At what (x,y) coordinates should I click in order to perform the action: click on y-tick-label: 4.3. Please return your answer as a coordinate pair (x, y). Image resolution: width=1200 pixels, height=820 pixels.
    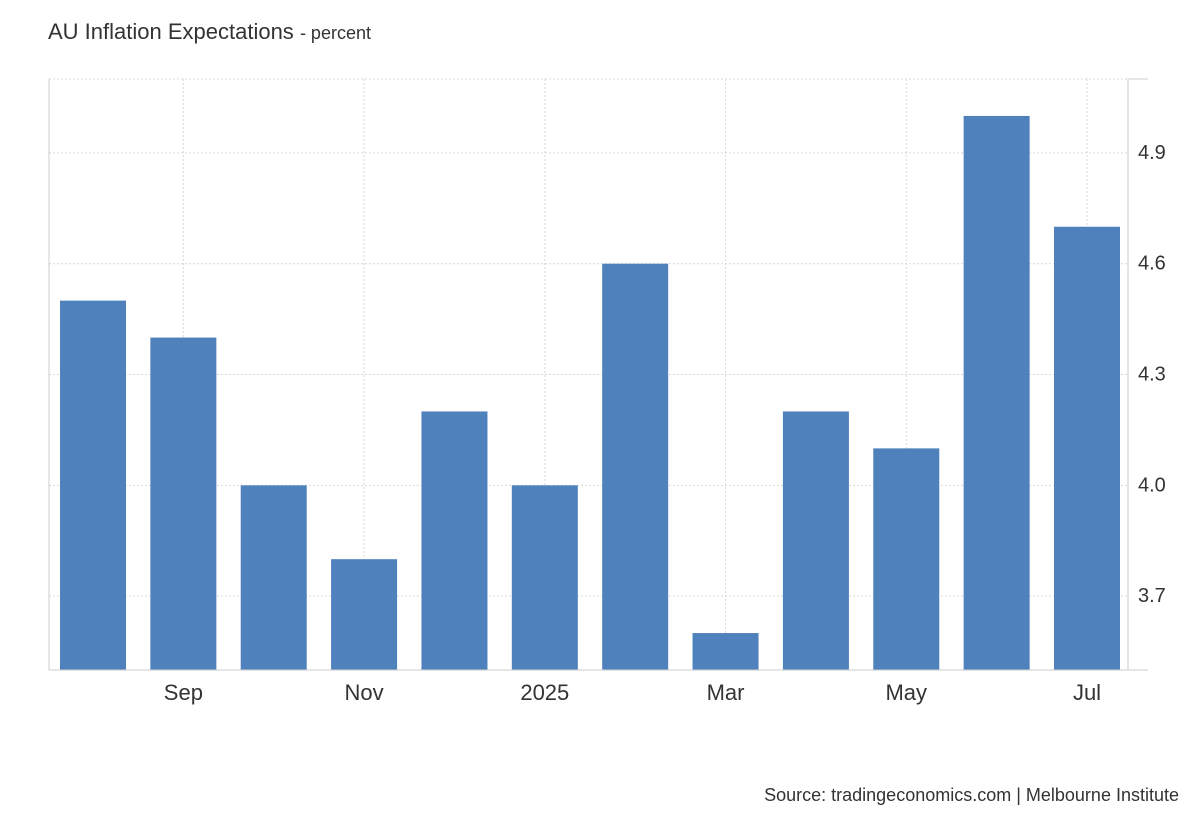
    Looking at the image, I should click on (1152, 375).